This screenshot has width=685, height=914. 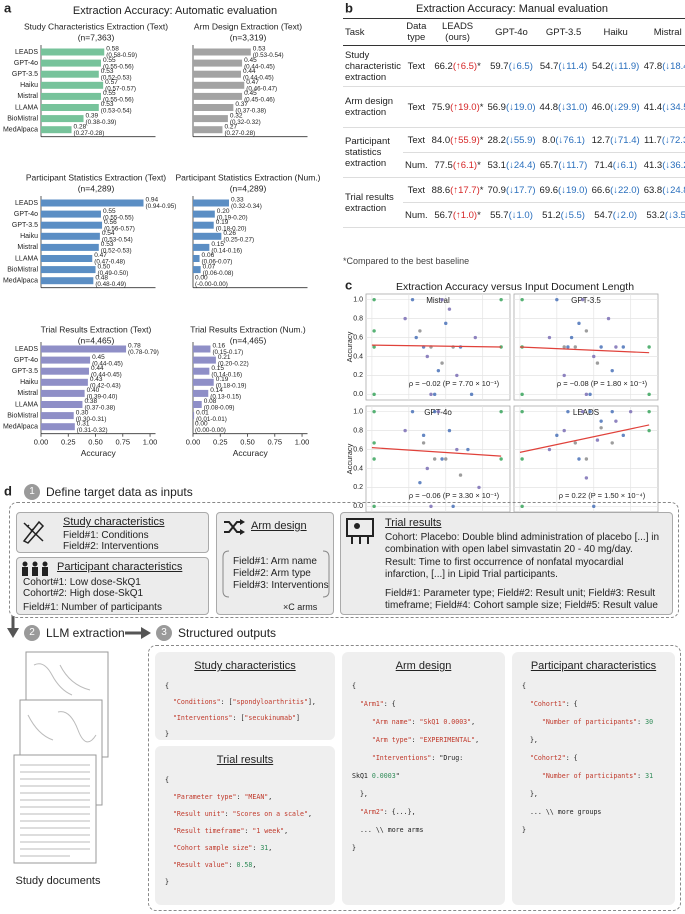 What do you see at coordinates (603, 165) in the screenshot?
I see `cell-value: 71.4` at bounding box center [603, 165].